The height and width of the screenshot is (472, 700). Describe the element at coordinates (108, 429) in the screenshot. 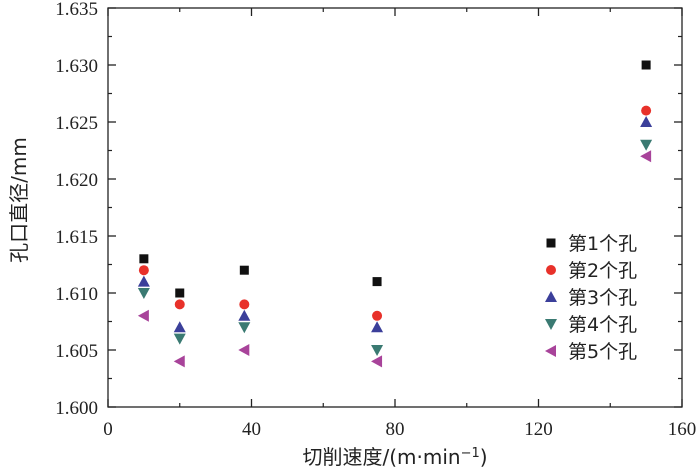

I see `x-tick-label: 0` at that location.